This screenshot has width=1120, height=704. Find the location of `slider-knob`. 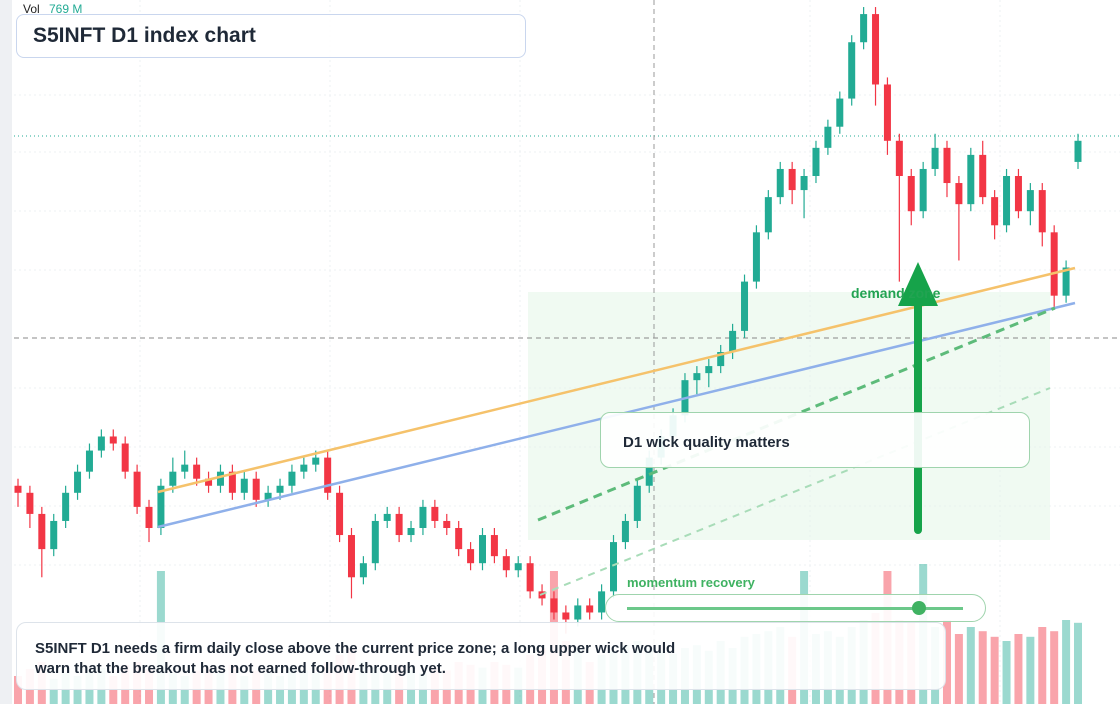

slider-knob is located at coordinates (919, 608).